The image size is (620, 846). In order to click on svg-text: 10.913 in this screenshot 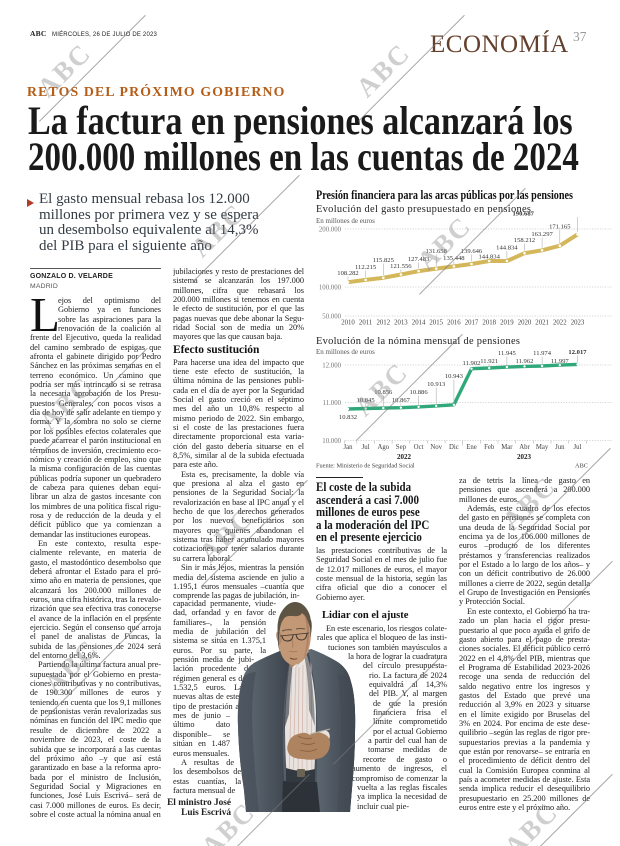, I will do `click(436, 384)`.